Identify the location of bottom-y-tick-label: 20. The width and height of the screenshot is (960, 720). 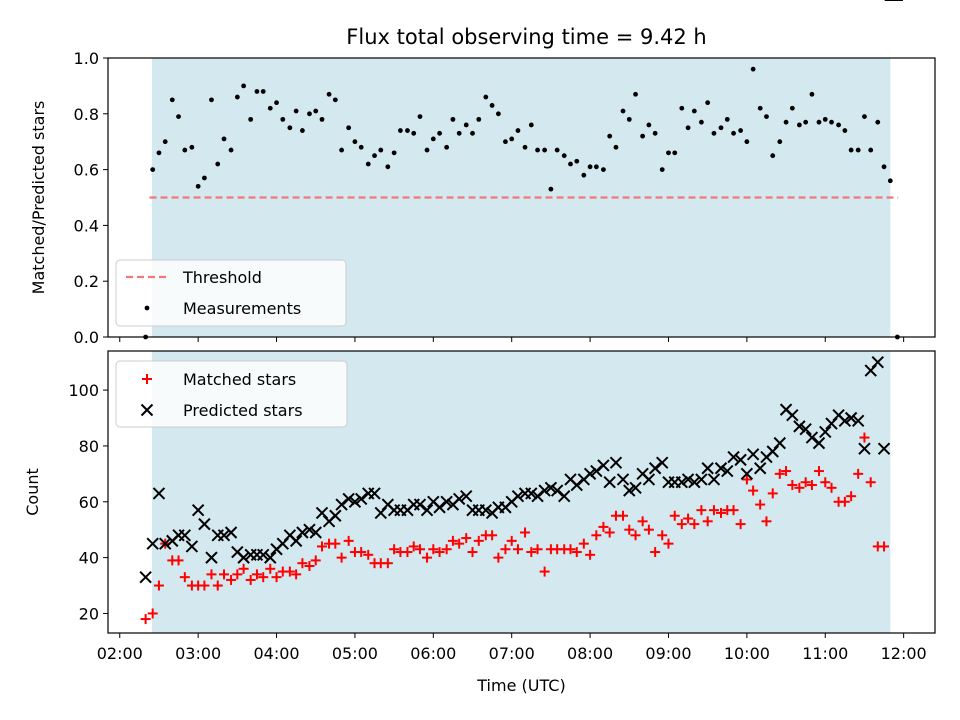
(89, 613).